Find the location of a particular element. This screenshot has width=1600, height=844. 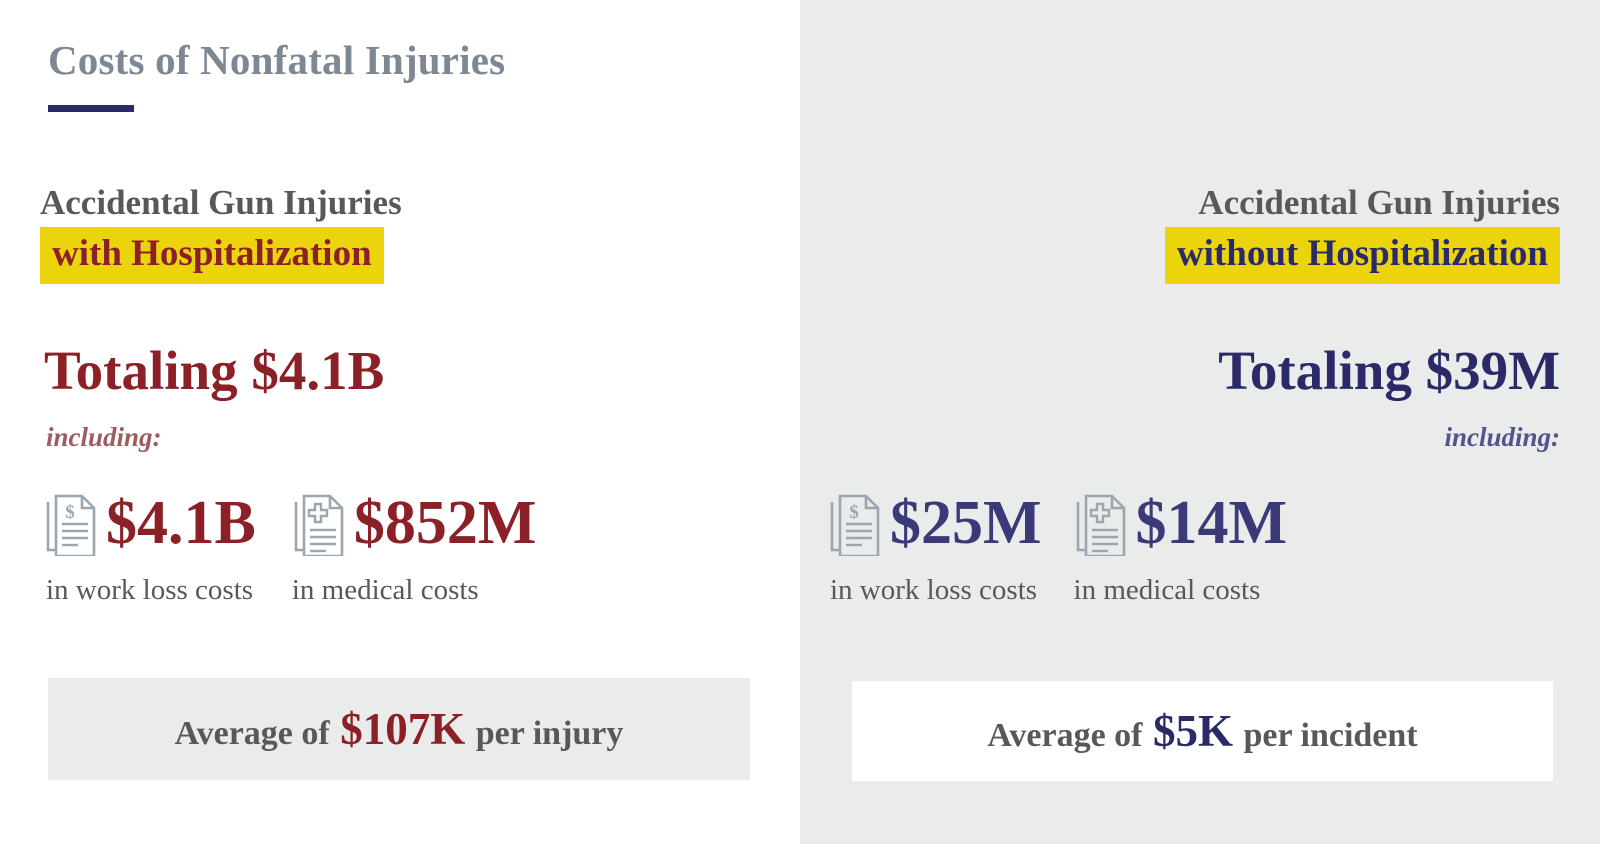

stat-medical-right: $14M in medical costs is located at coordinates (1181, 545).